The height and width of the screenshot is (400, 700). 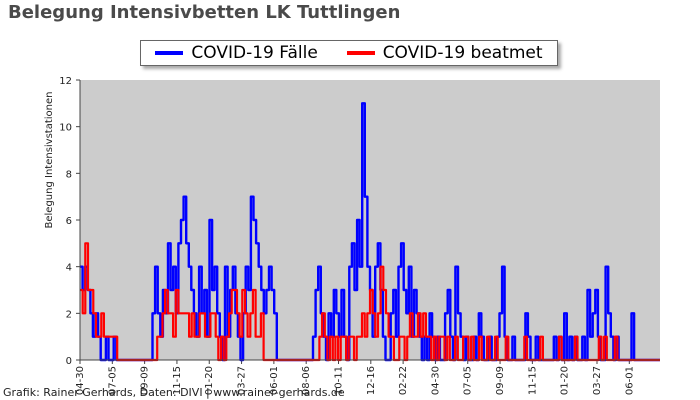 I want to click on y-tick-label: 8, so click(x=69, y=174).